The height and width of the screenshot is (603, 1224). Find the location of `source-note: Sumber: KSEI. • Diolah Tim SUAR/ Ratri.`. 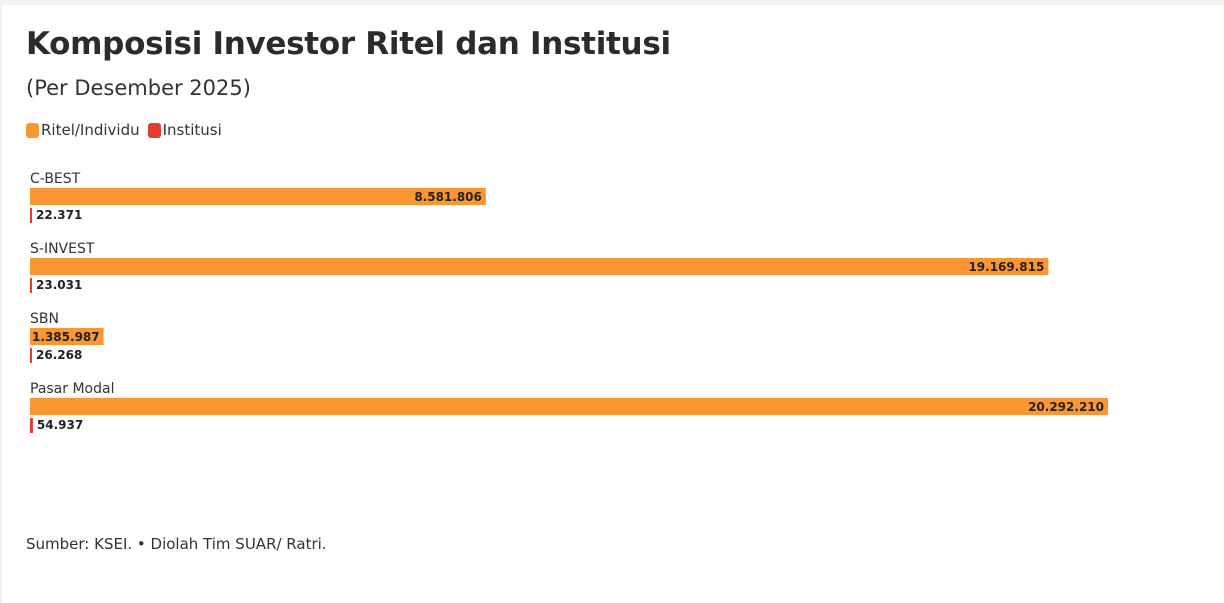

source-note: Sumber: KSEI. • Diolah Tim SUAR/ Ratri. is located at coordinates (176, 544).